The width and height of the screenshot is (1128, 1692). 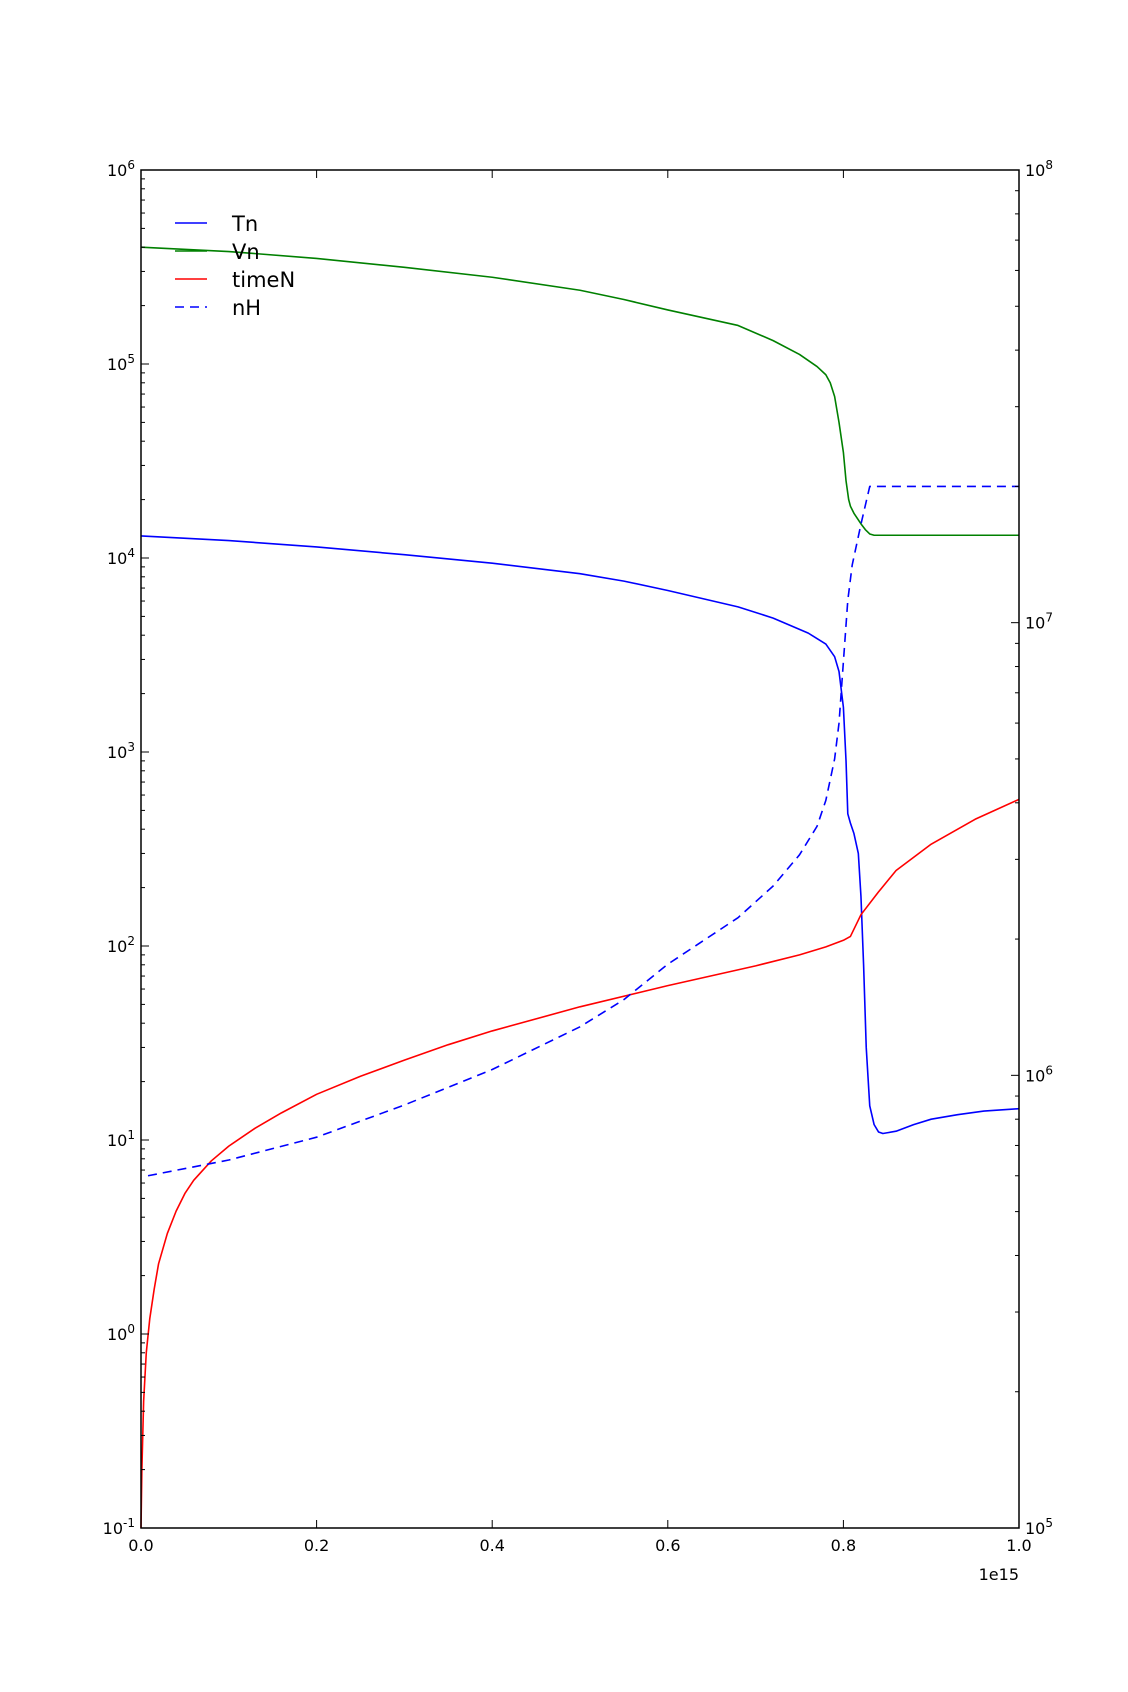 I want to click on x-axis-offset-label: 1e15, so click(x=999, y=1574).